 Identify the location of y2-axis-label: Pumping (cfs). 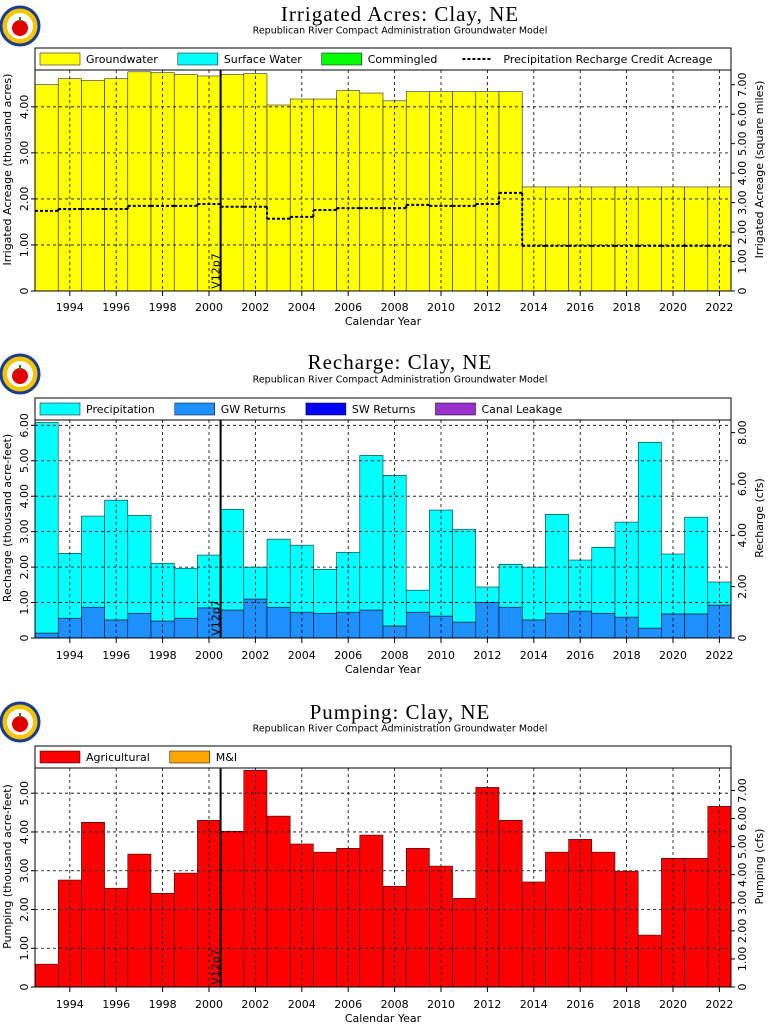
(759, 867).